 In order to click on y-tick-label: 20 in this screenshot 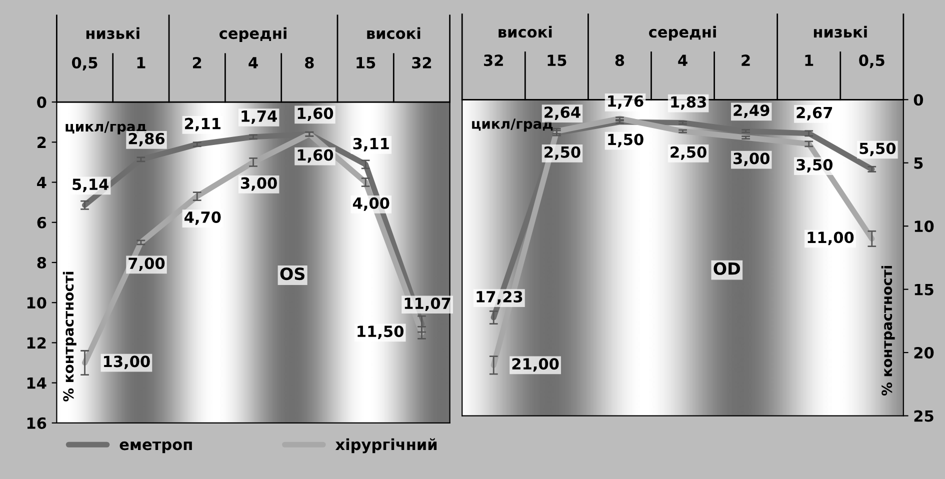, I will do `click(924, 353)`.